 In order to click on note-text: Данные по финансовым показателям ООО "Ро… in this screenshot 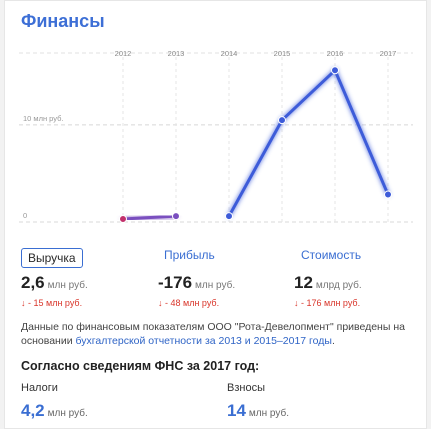, I will do `click(213, 334)`.